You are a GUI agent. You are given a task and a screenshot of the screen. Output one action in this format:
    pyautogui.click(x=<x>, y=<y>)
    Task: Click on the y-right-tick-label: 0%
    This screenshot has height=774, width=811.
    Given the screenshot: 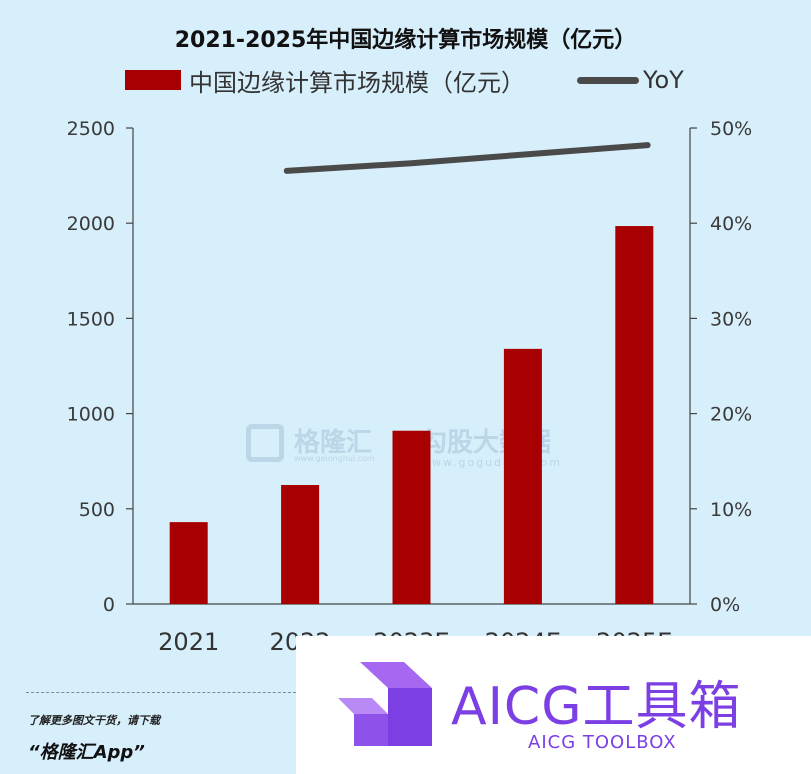 What is the action you would take?
    pyautogui.click(x=725, y=605)
    